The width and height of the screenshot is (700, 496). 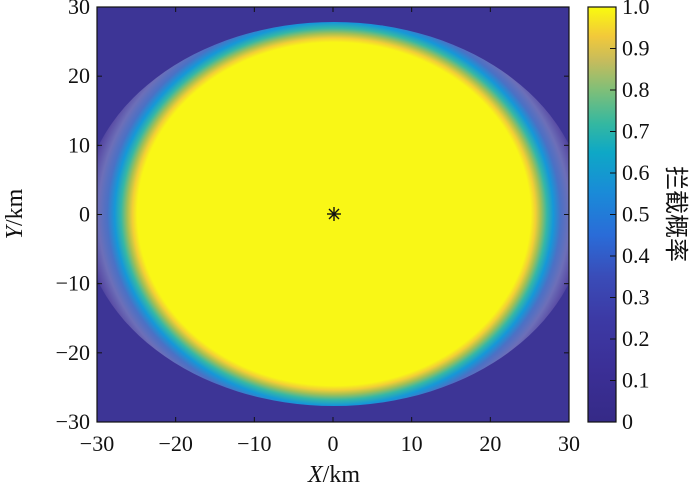 I want to click on y-tick-label: −30, so click(x=73, y=421).